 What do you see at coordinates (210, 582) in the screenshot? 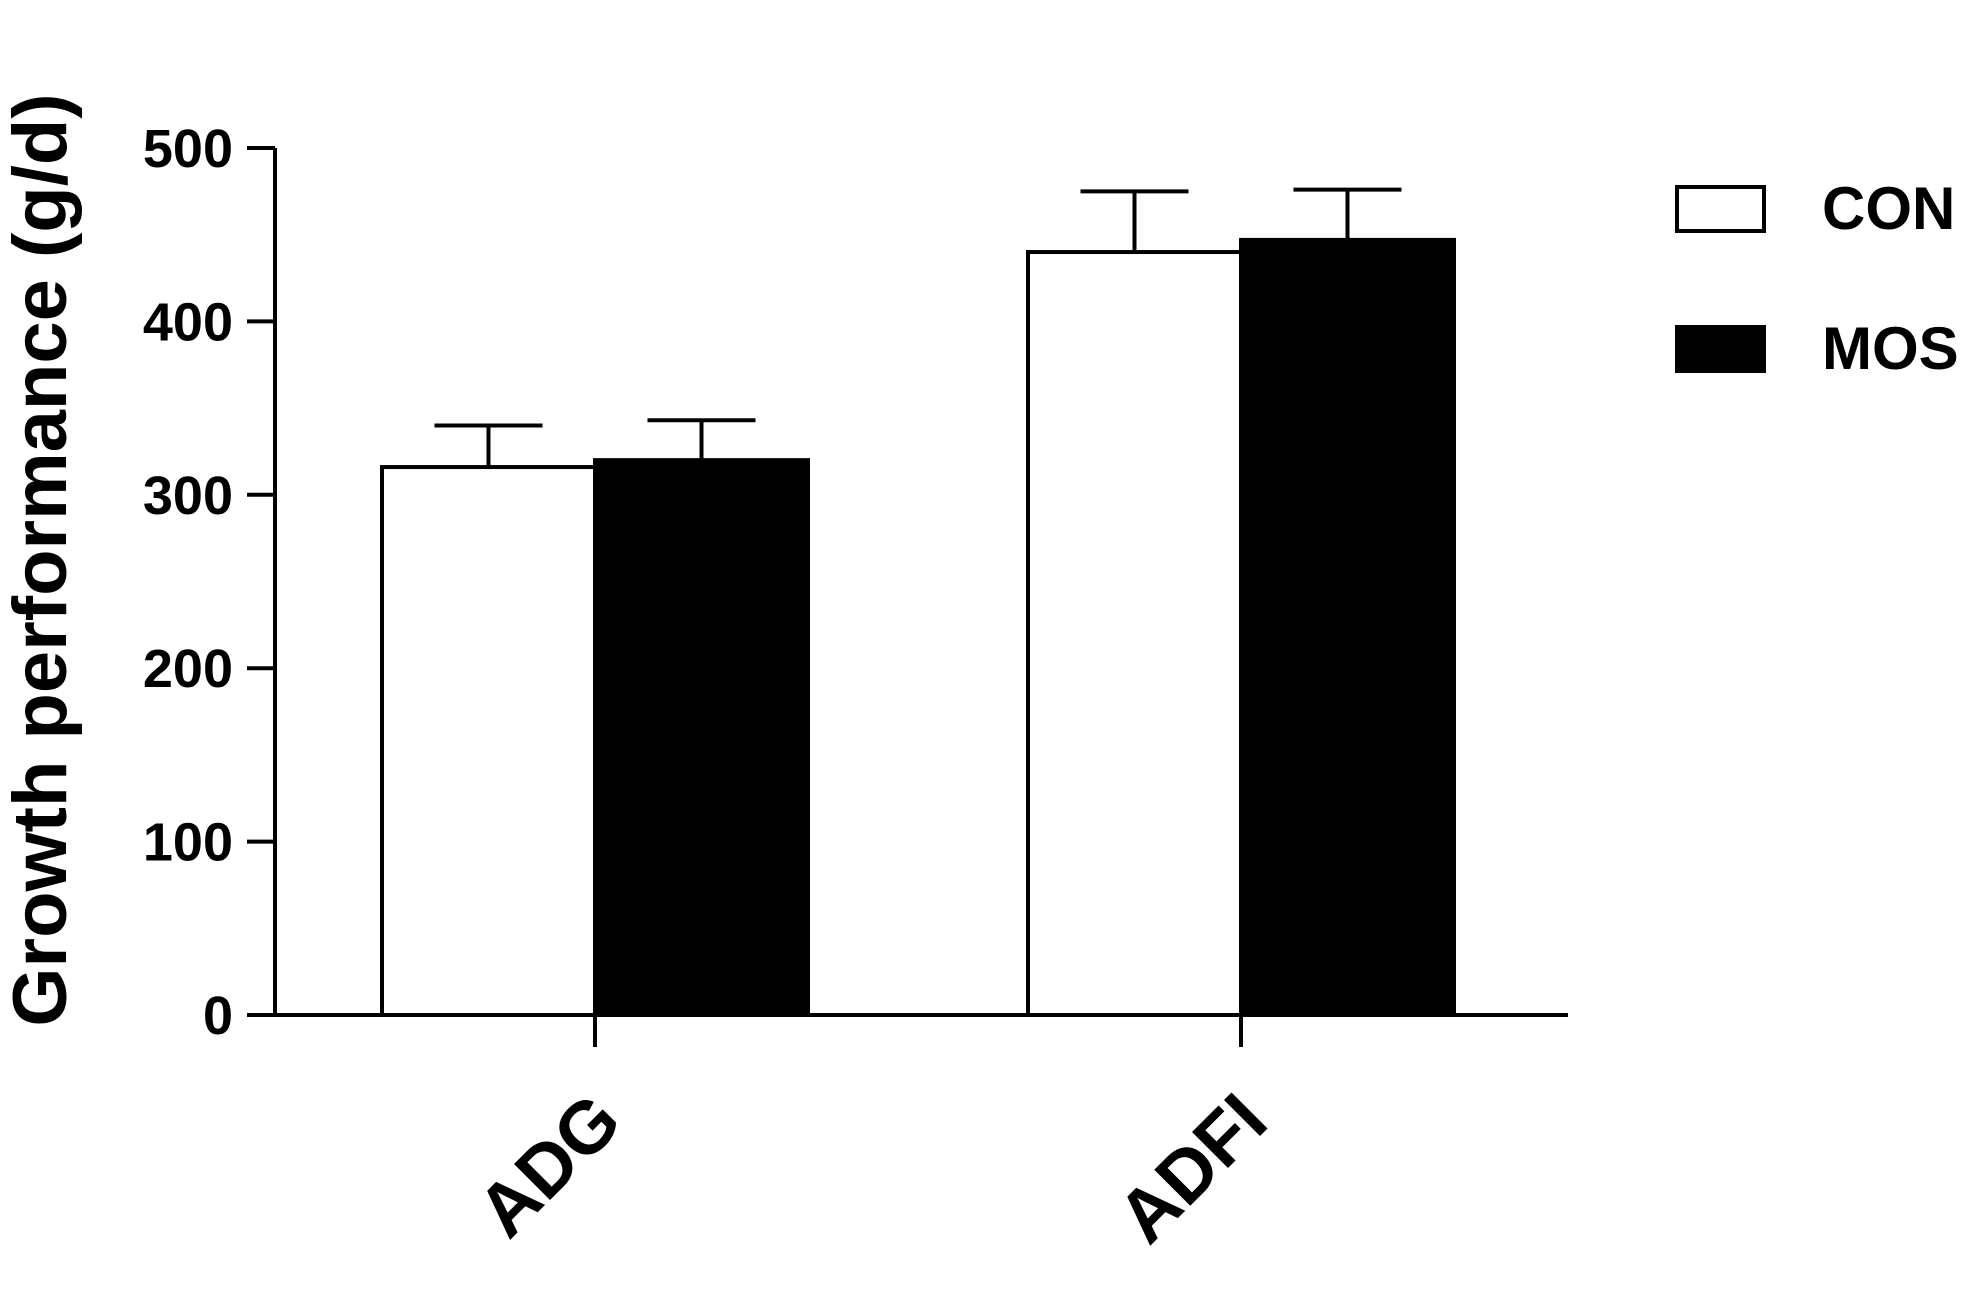
I see `y-axis: 0 100 200 300 400 500` at bounding box center [210, 582].